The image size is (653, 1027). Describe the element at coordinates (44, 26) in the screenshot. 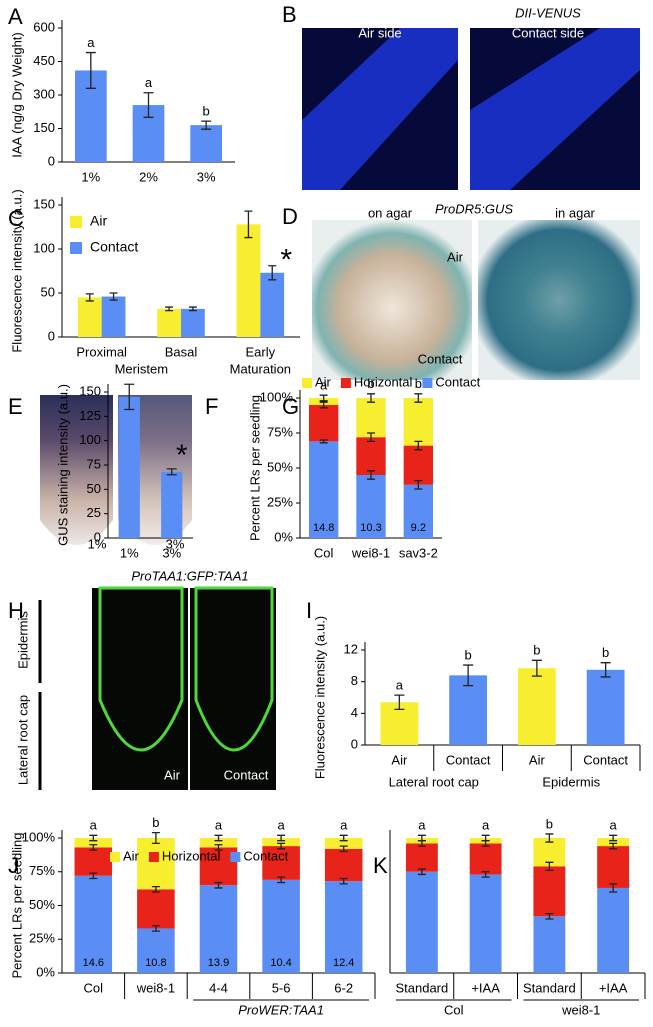

I see `y-tick-label: 600` at that location.